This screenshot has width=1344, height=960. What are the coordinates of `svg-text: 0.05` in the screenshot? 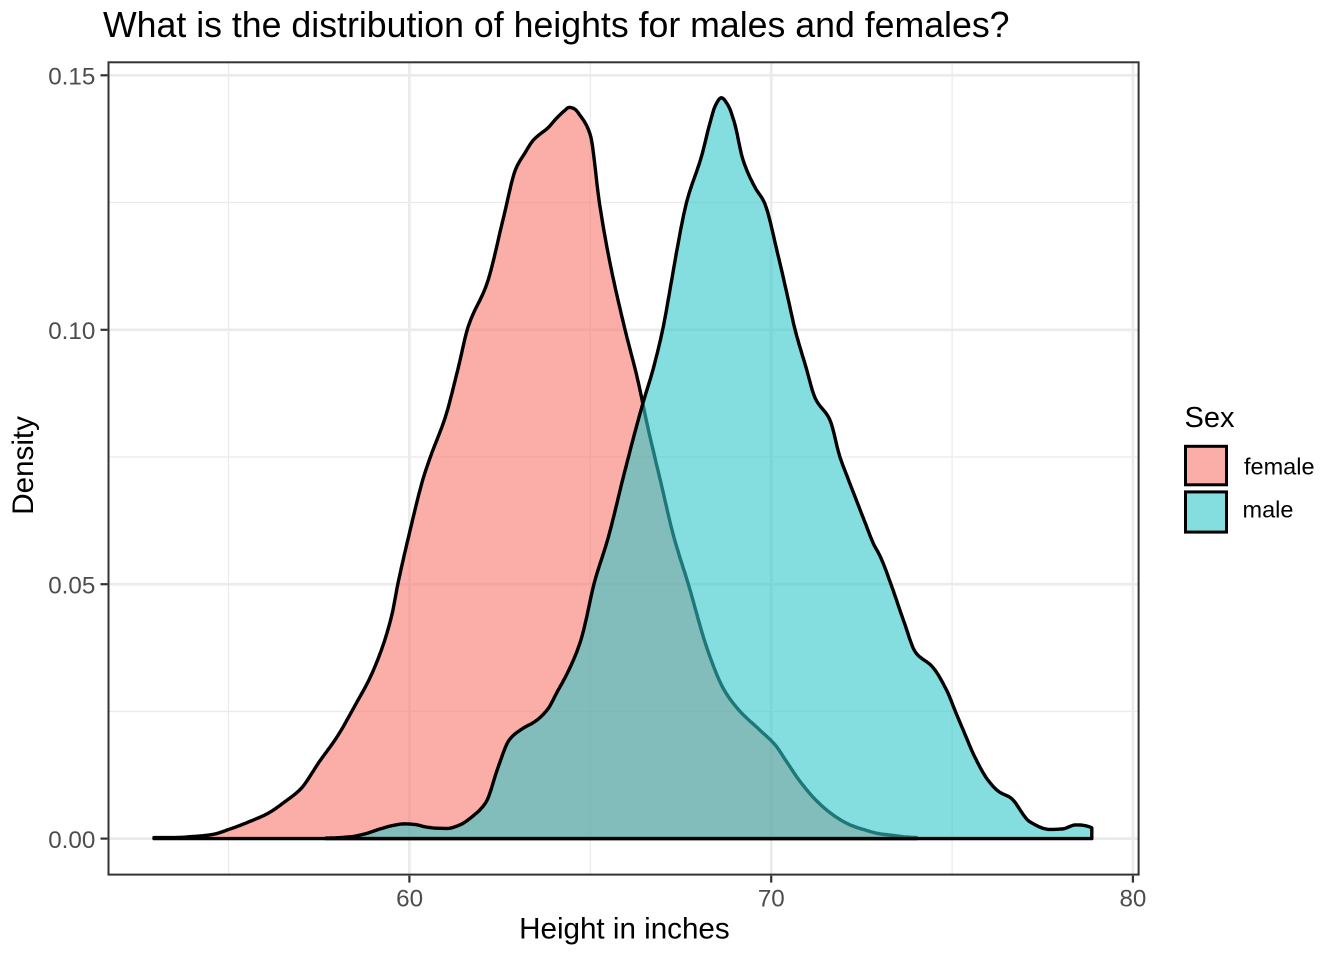 It's located at (71, 586).